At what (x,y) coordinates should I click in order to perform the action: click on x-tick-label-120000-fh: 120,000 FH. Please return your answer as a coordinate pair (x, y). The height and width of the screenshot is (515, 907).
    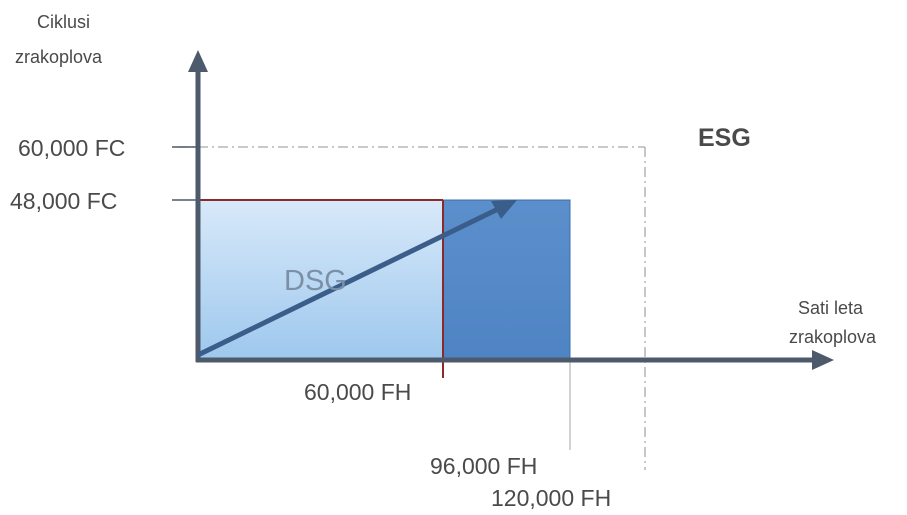
    Looking at the image, I should click on (551, 498).